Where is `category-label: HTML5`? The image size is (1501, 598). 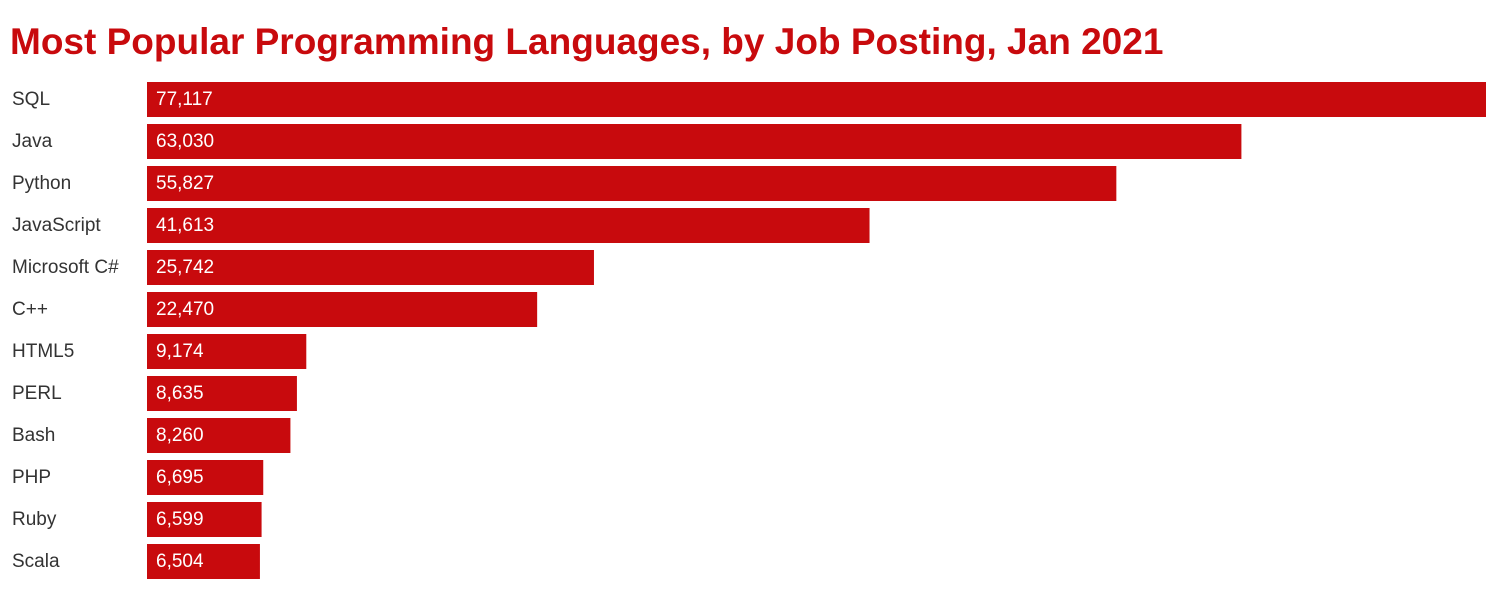
category-label: HTML5 is located at coordinates (43, 351).